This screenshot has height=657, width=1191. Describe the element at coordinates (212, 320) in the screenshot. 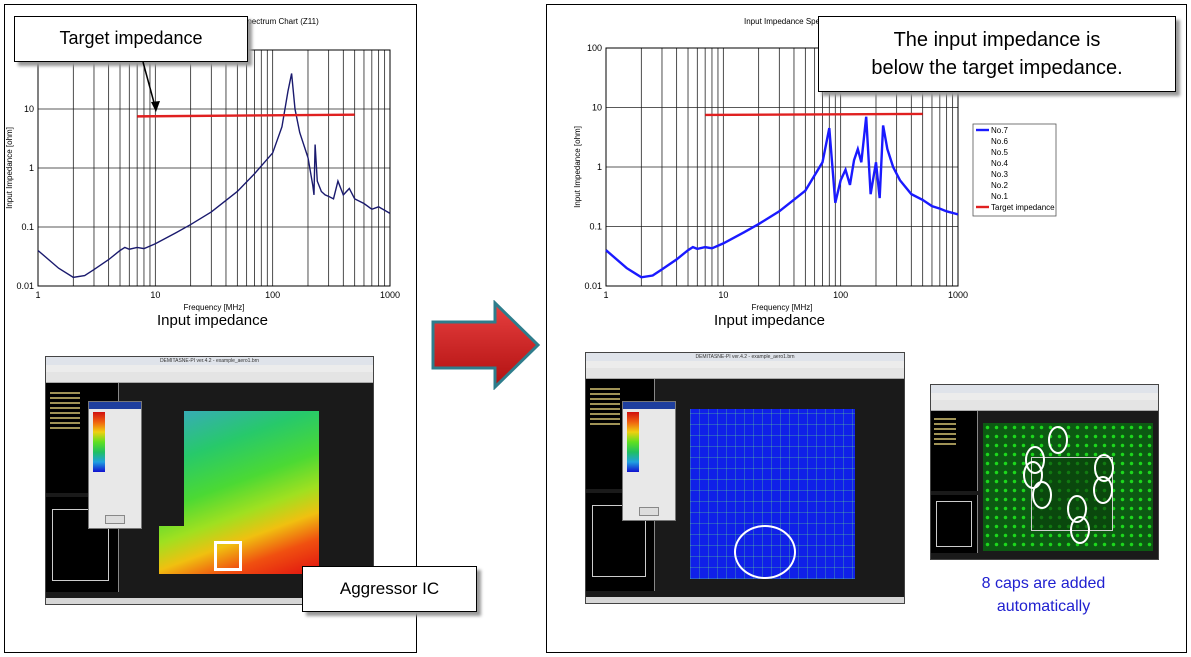

I see `left-chart-caption: Input impedance` at that location.